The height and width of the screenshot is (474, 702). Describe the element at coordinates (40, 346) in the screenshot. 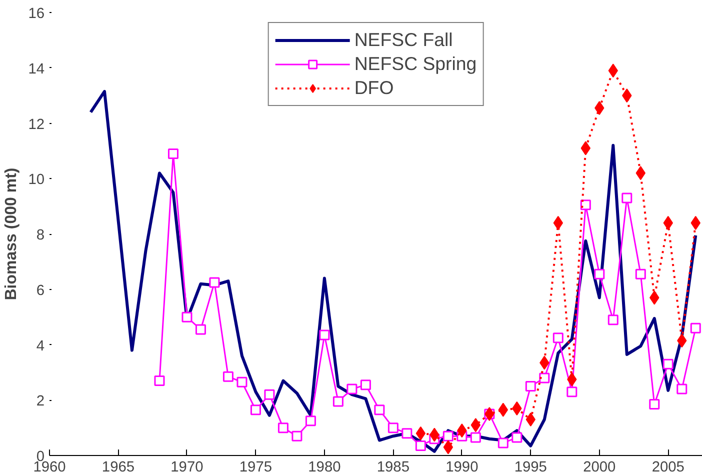

I see `y-tick-label: 4` at that location.